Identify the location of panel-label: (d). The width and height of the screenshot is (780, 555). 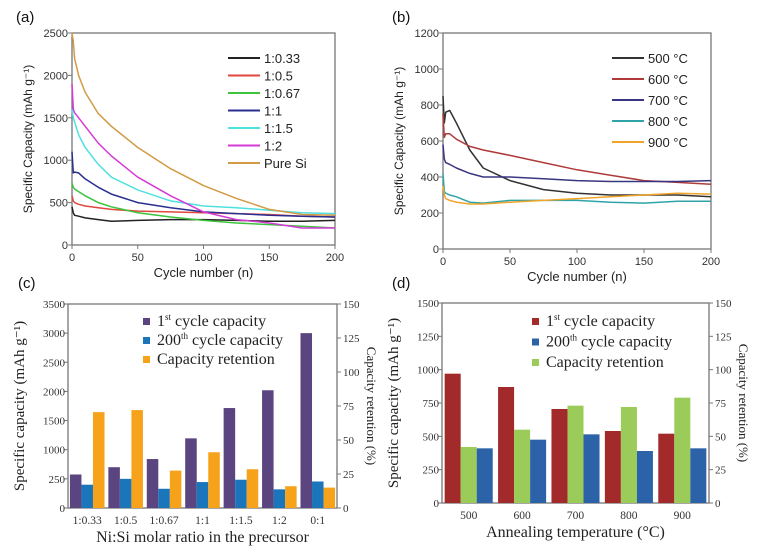
(401, 283).